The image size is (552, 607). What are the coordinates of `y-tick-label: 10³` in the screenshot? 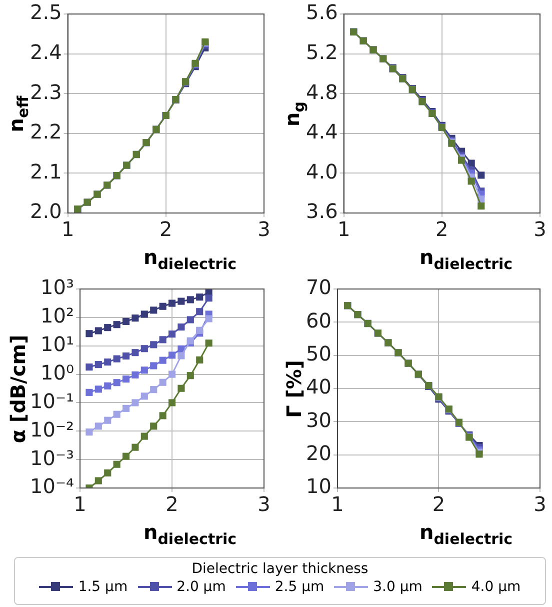 It's located at (57, 287).